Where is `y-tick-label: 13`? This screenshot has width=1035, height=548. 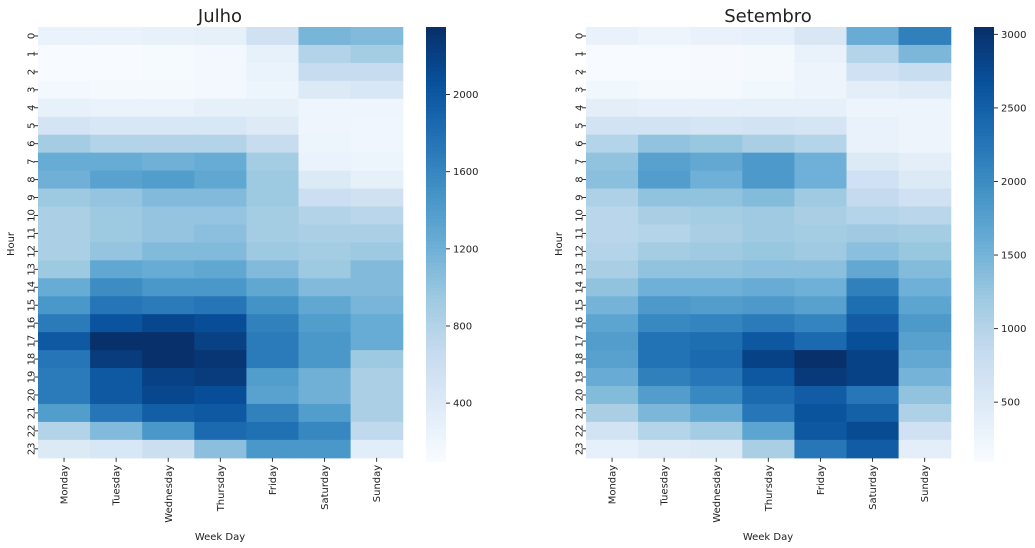 y-tick-label: 13 is located at coordinates (32, 269).